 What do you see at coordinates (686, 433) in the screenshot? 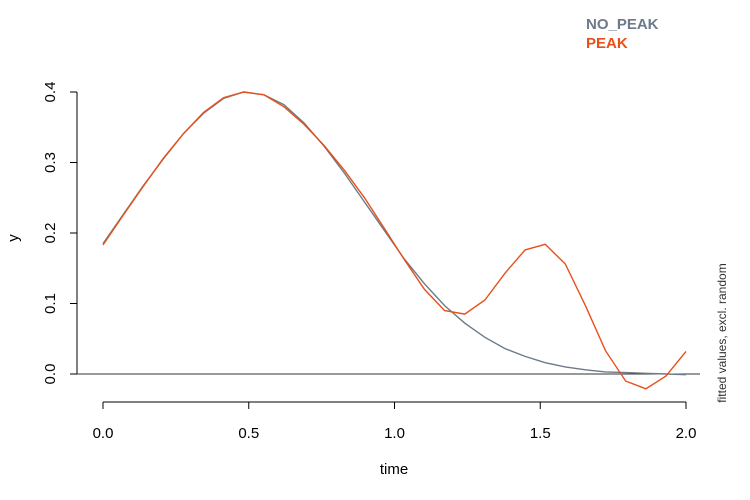
I see `x-tick-label: 2.0` at bounding box center [686, 433].